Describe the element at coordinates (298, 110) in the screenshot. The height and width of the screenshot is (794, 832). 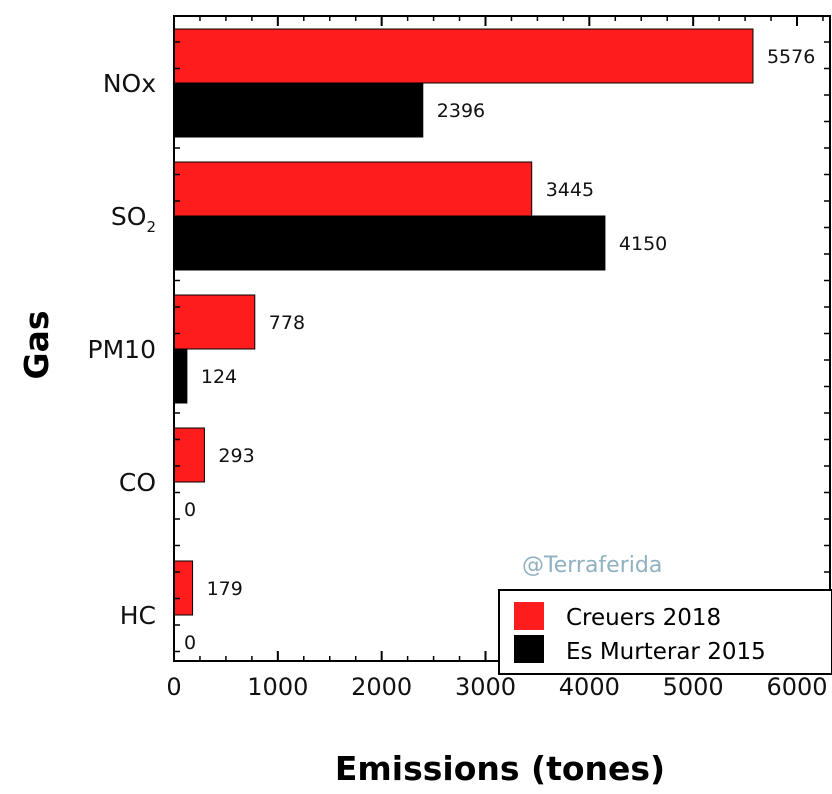
I see `bar-nox-murterar` at that location.